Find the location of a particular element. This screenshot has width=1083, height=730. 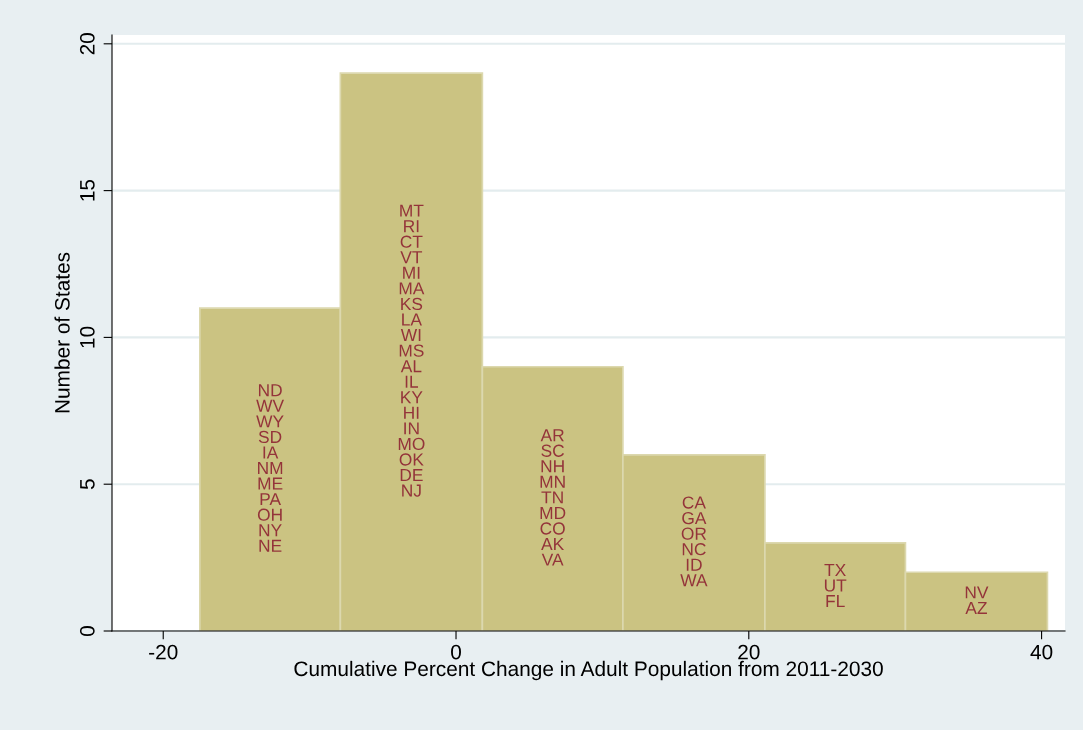

text: MT RI CT VT MI MA KS LA WI MS AL IL KY HI IN MO OK DE NJ is located at coordinates (411, 350).